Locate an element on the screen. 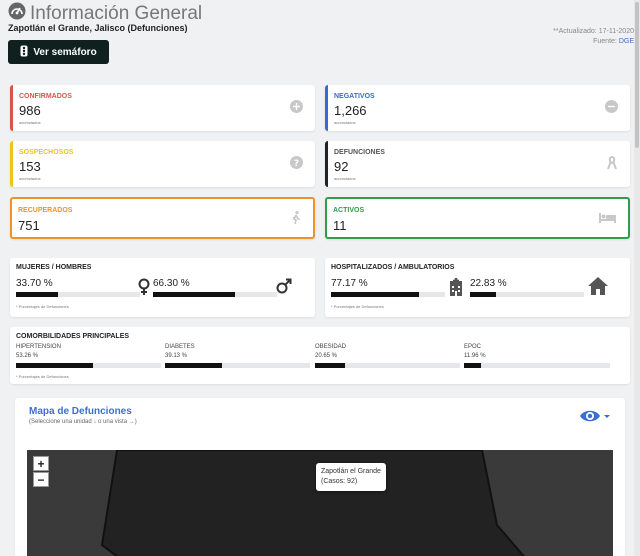 Image resolution: width=640 pixels, height=556 pixels. stat-label: CONFIRMADOS is located at coordinates (45, 96).